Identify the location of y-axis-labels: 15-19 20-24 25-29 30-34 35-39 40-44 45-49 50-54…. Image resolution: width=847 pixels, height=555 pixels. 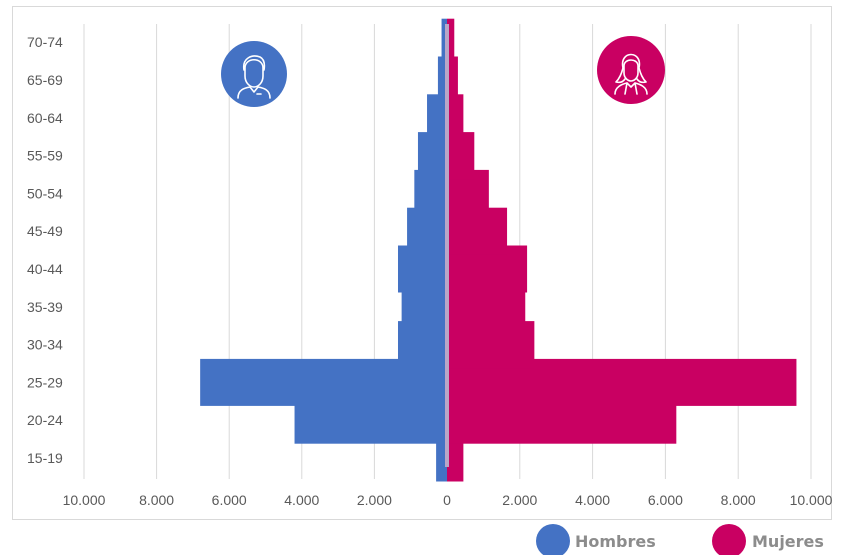
(45, 250).